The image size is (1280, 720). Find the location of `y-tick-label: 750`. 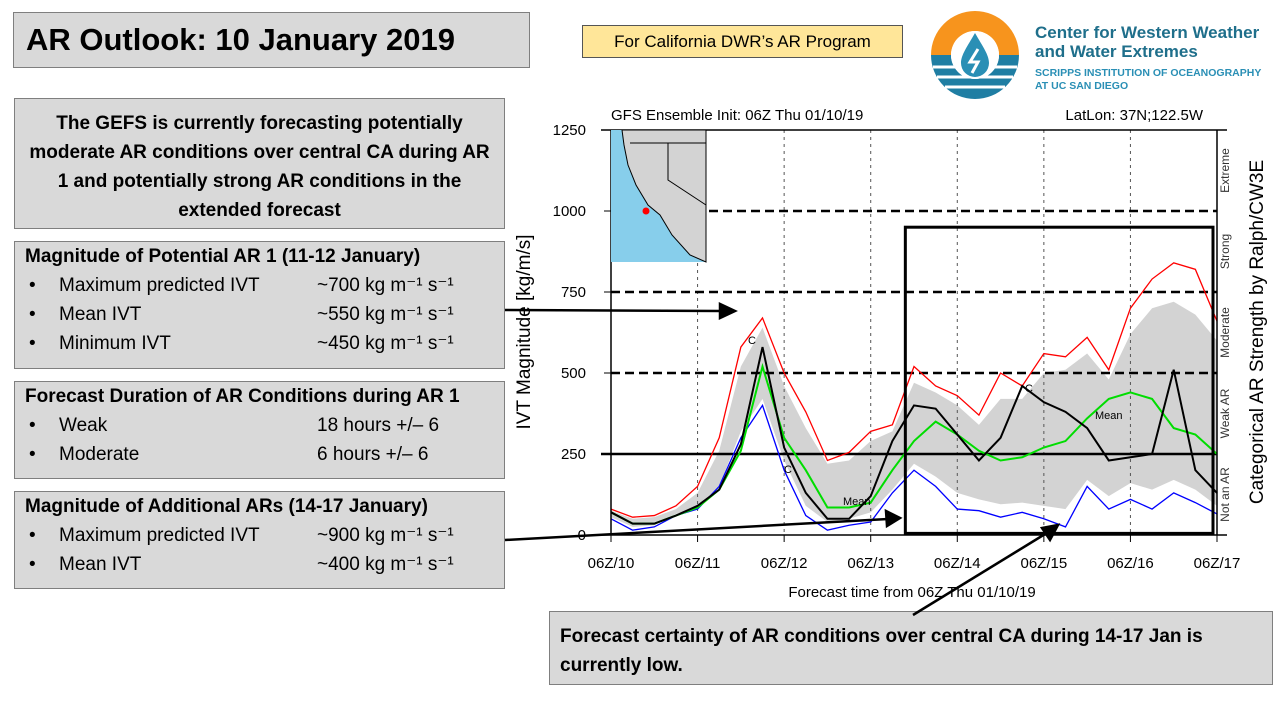

y-tick-label: 750 is located at coordinates (573, 292).